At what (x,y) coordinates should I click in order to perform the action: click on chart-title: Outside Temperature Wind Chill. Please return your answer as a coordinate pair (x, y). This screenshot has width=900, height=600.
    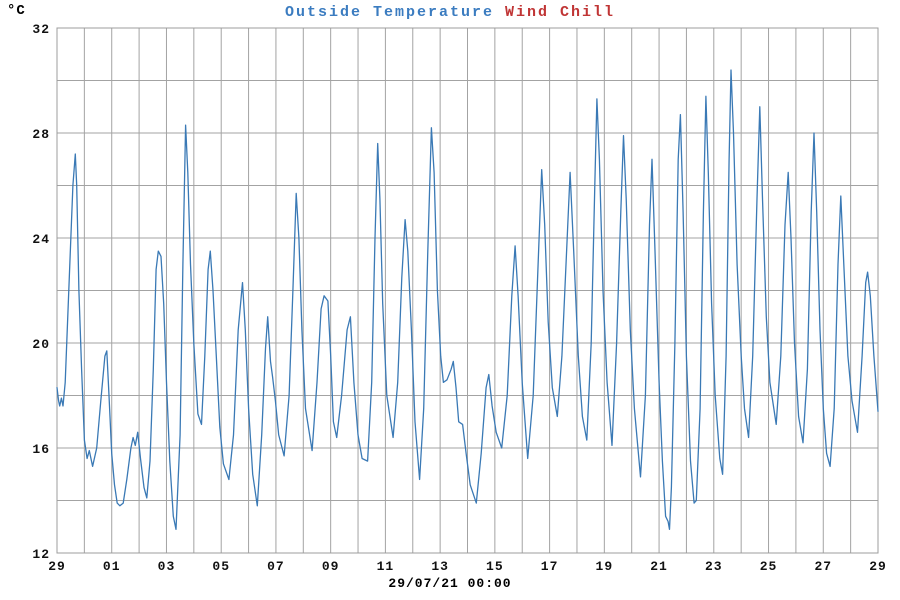
    Looking at the image, I should click on (450, 12).